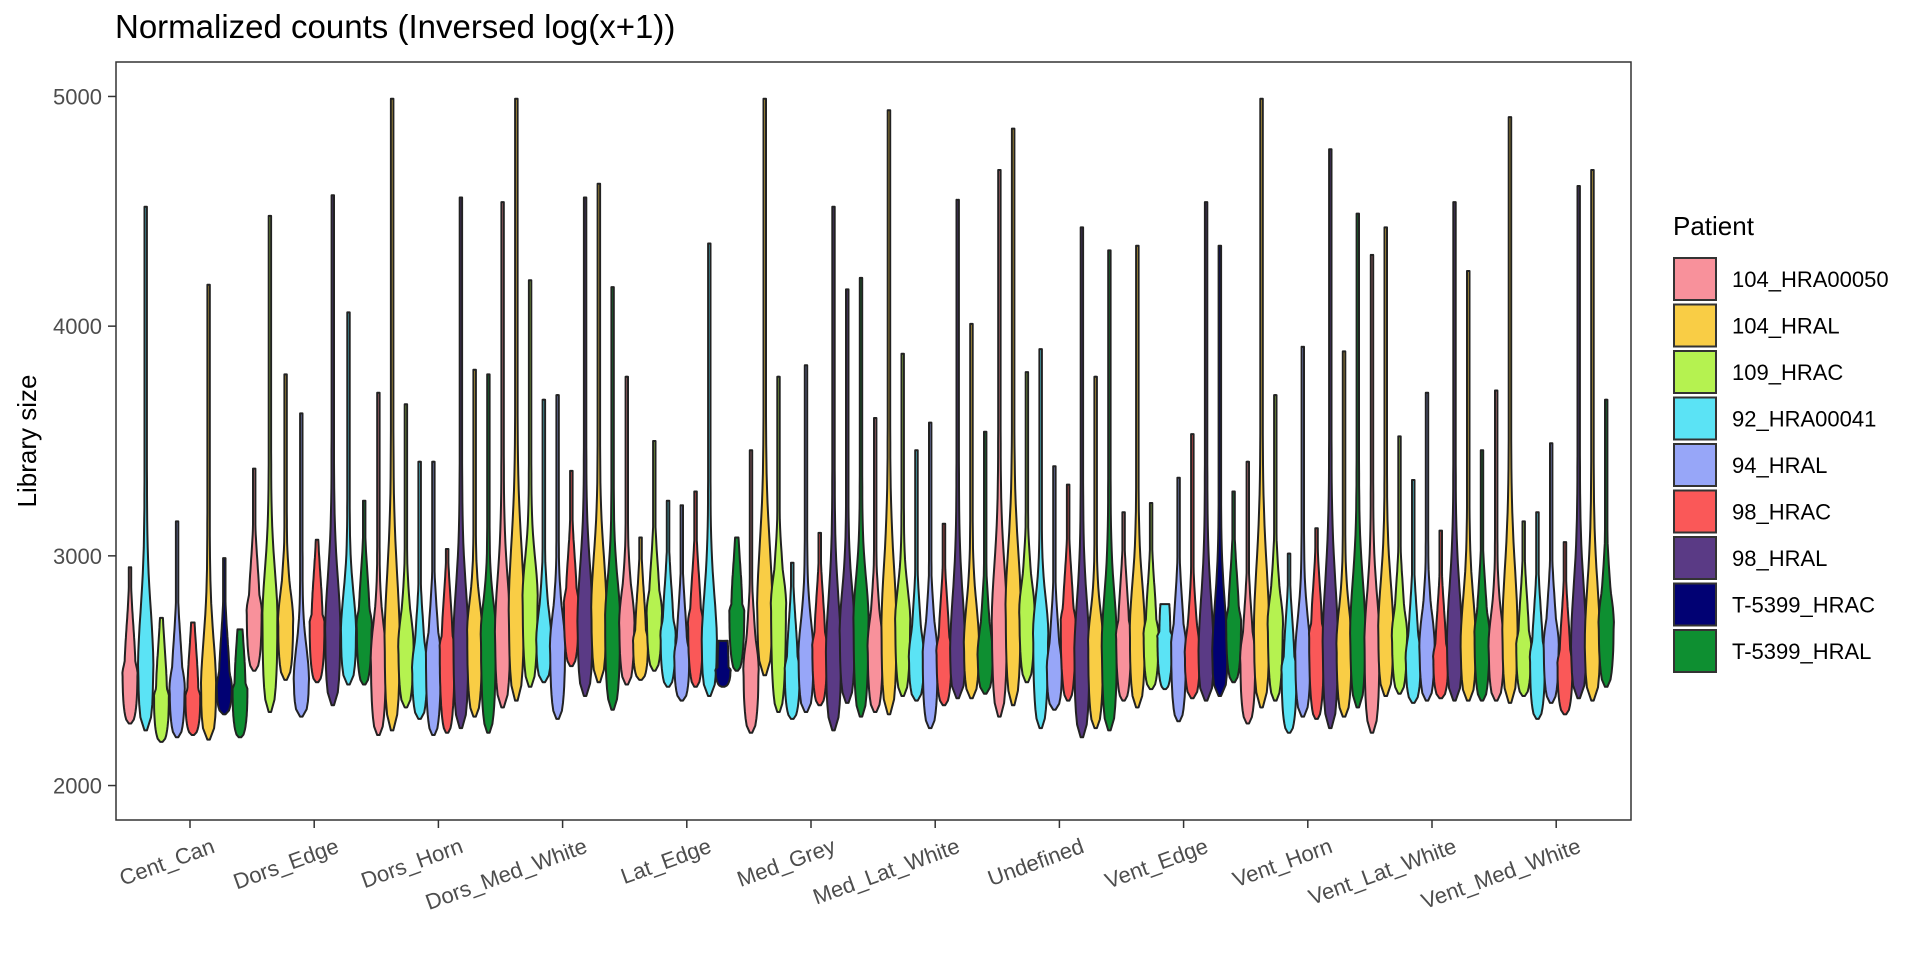  I want to click on legend-label: 98_HRAL, so click(1779, 558).